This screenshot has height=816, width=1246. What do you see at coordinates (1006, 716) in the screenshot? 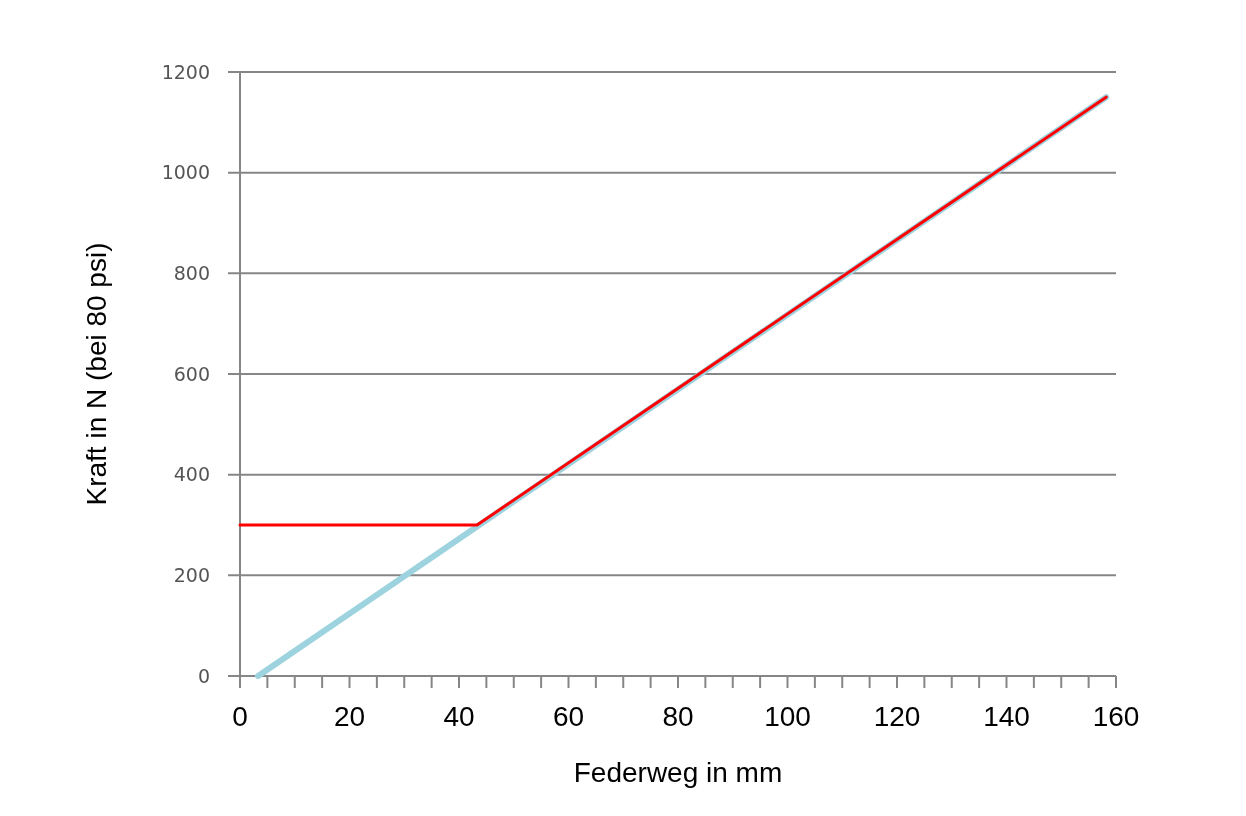
I see `x-tick-label: 140` at bounding box center [1006, 716].